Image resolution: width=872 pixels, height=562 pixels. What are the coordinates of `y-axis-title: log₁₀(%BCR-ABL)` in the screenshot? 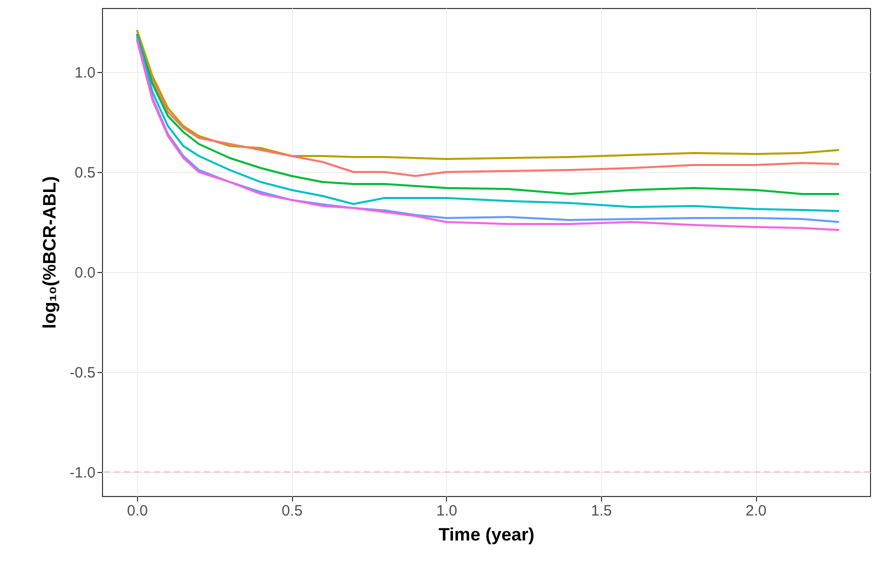 It's located at (50, 252).